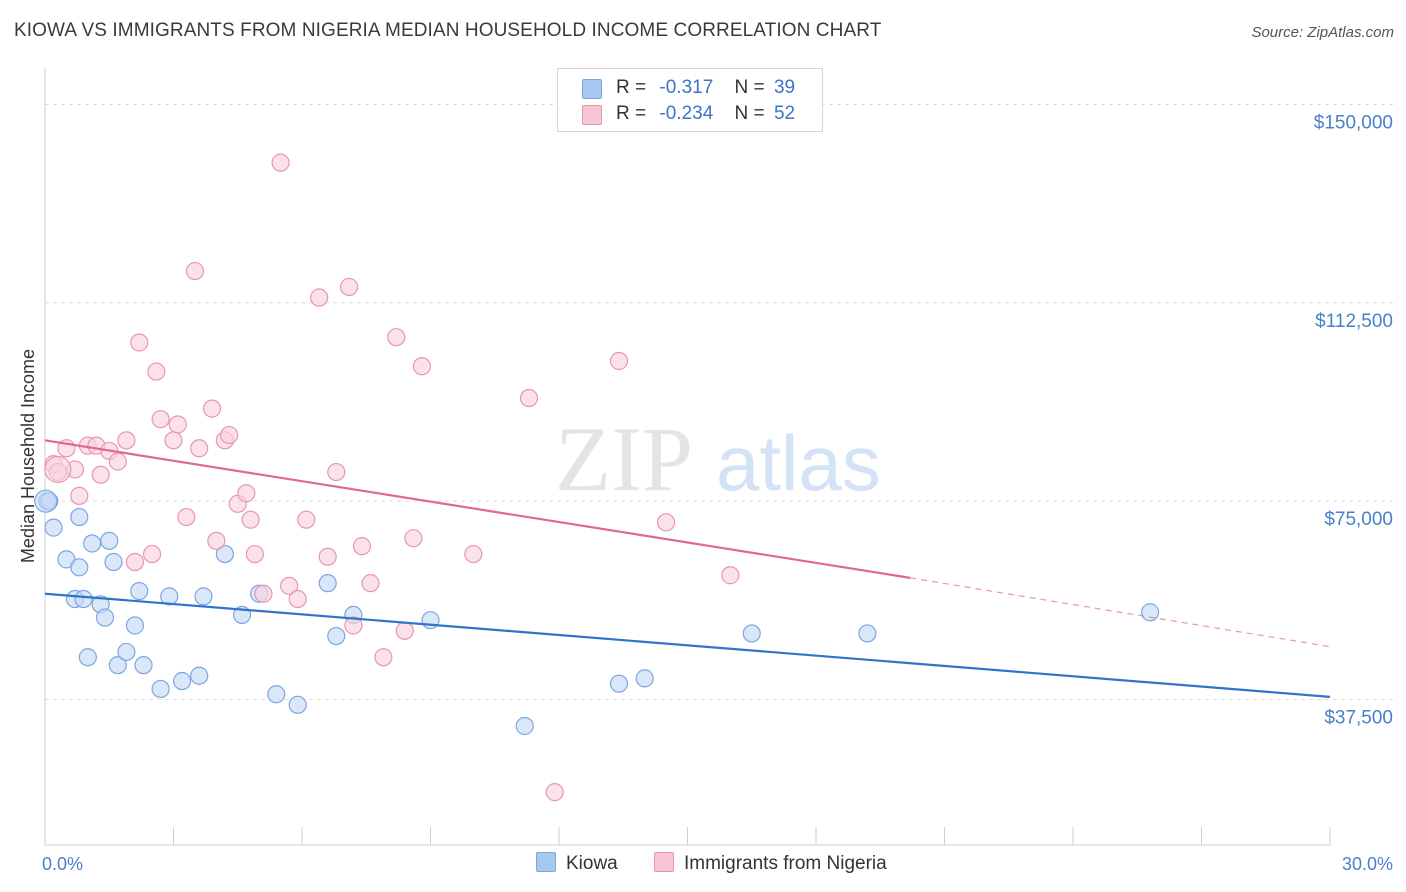 The height and width of the screenshot is (892, 1406). I want to click on x-tick-label-min: 0.0%, so click(62, 864).